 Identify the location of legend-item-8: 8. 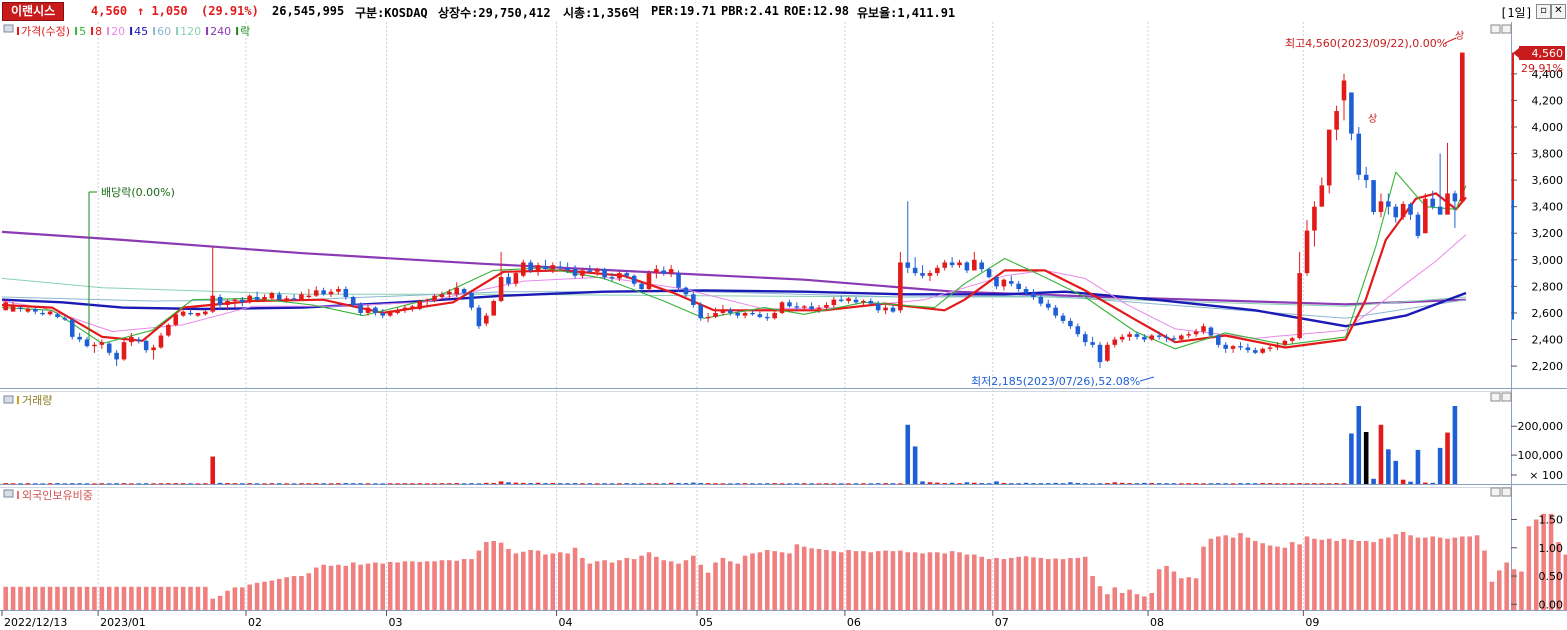
(98, 31).